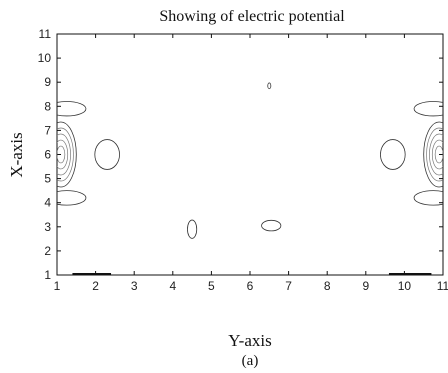  Describe the element at coordinates (428, 109) in the screenshot. I see `contour-upper-right-arc` at that location.